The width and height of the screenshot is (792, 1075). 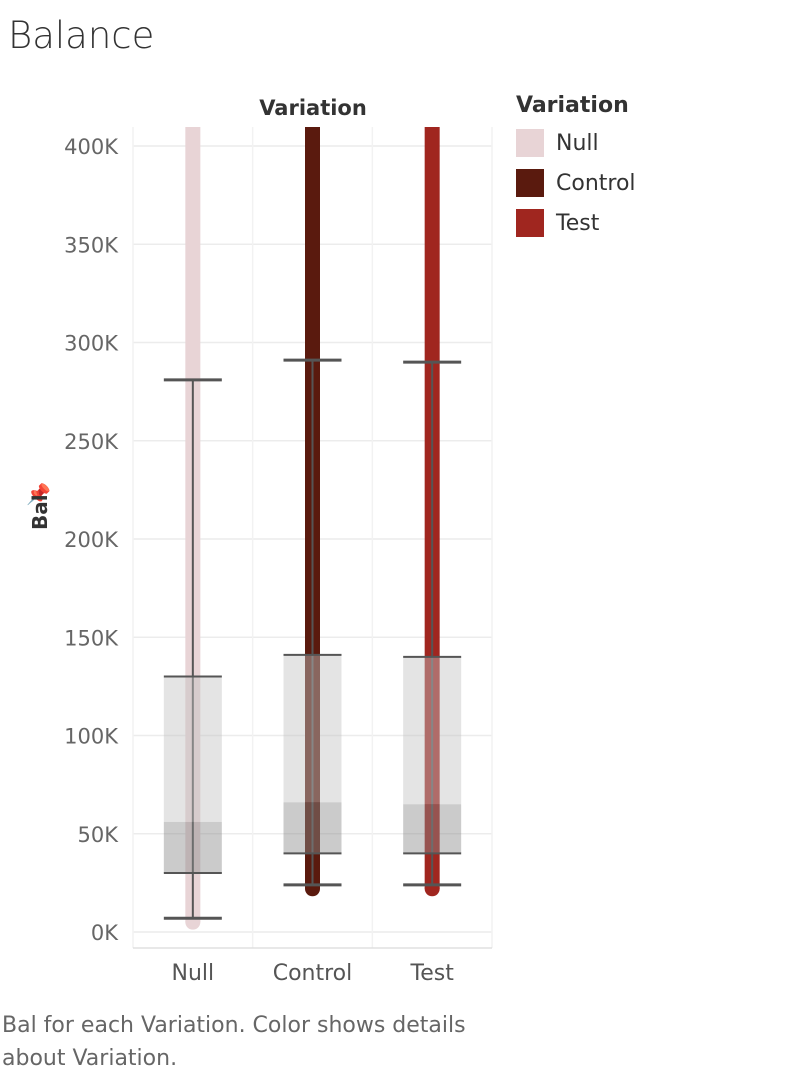 What do you see at coordinates (572, 105) in the screenshot?
I see `legend-title: Variation` at bounding box center [572, 105].